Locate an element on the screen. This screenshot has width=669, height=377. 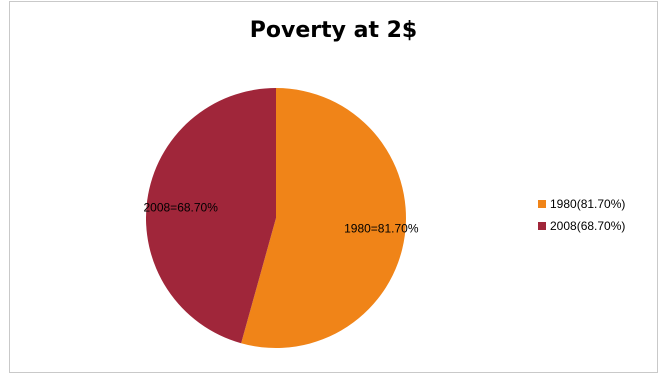
legend-item-2008: 2008(68.70%) is located at coordinates (581, 226).